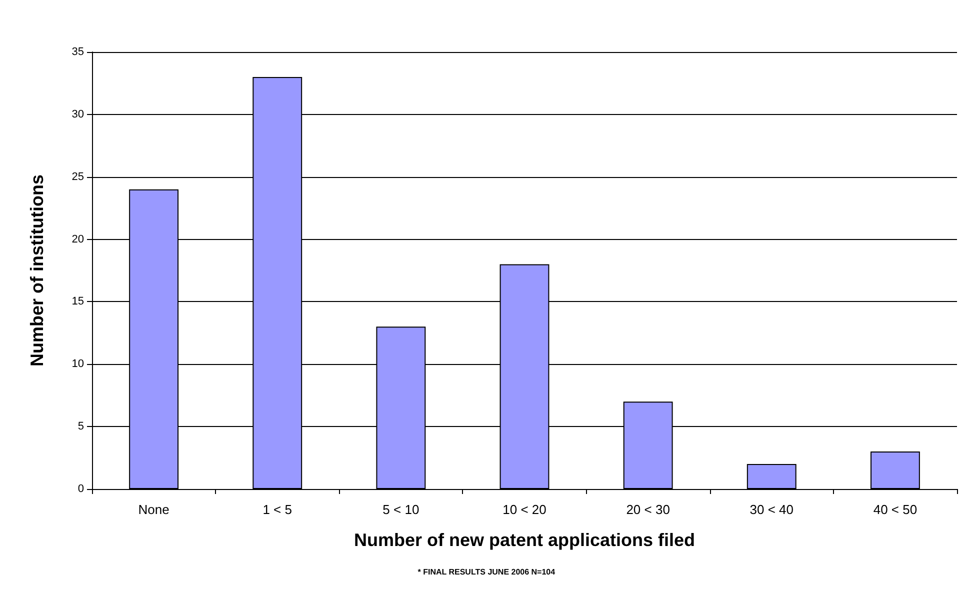 This screenshot has height=602, width=973. I want to click on y-tick-label: 35, so click(78, 52).